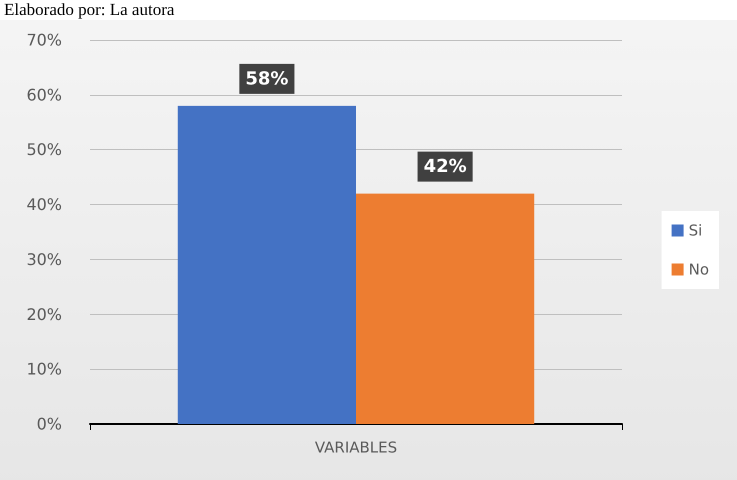 This screenshot has height=480, width=737. What do you see at coordinates (44, 40) in the screenshot?
I see `y-tick-label: 70%` at bounding box center [44, 40].